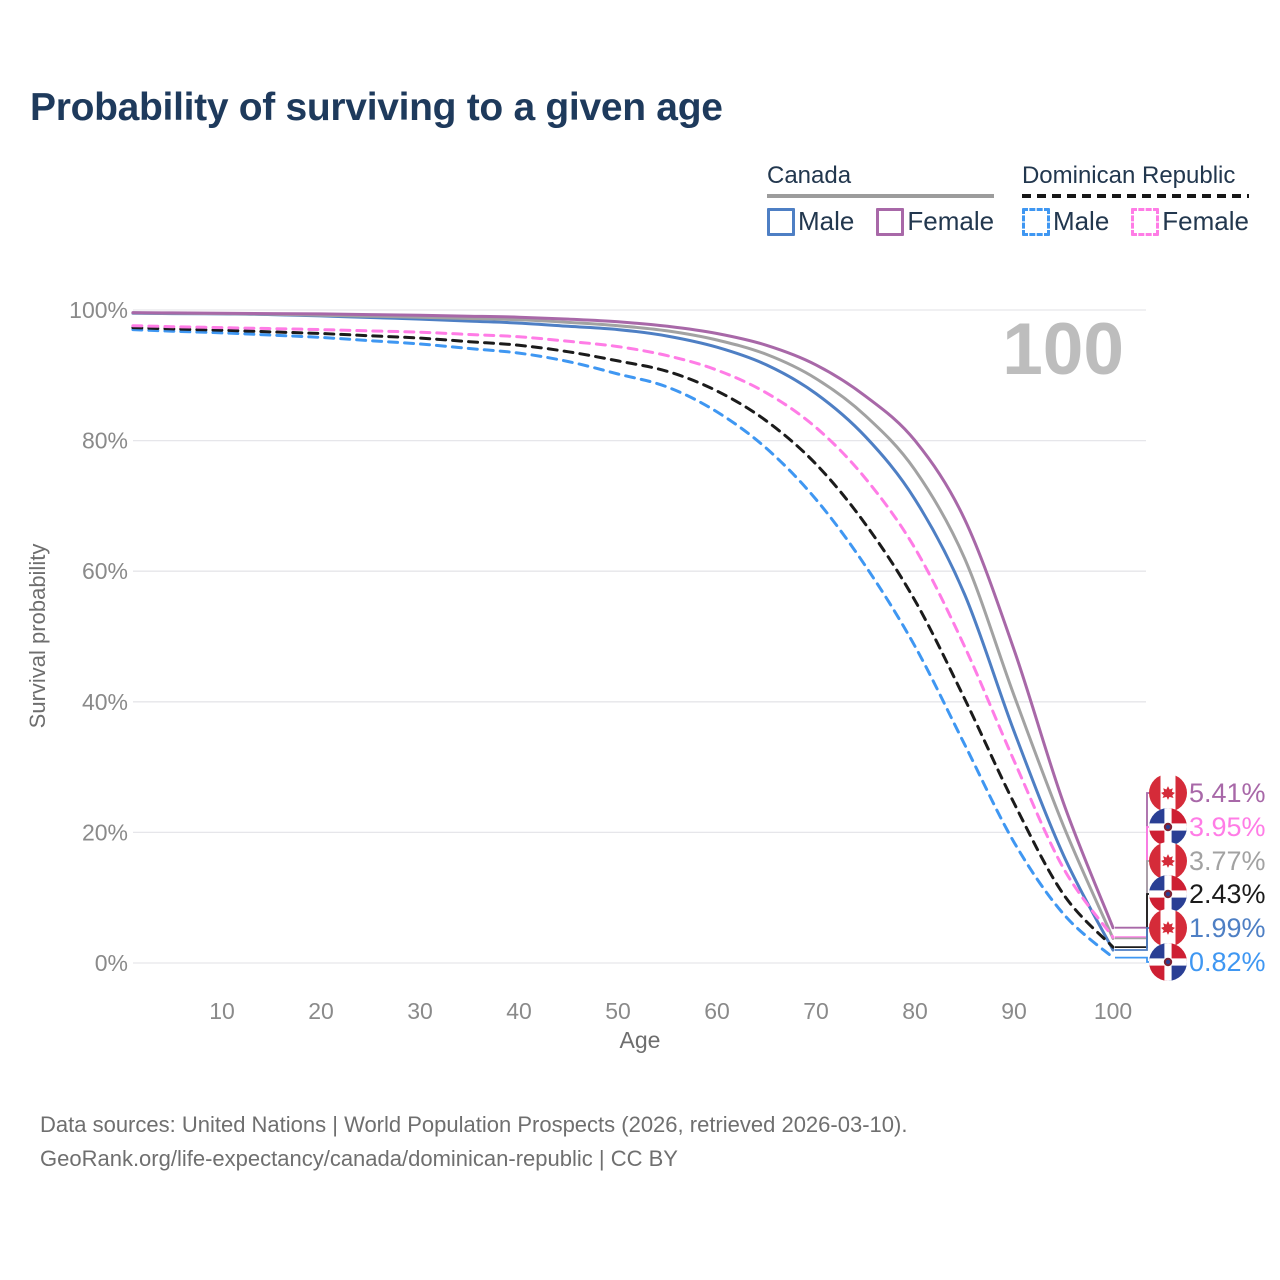  What do you see at coordinates (222, 1011) in the screenshot?
I see `x-tick-label: 10` at bounding box center [222, 1011].